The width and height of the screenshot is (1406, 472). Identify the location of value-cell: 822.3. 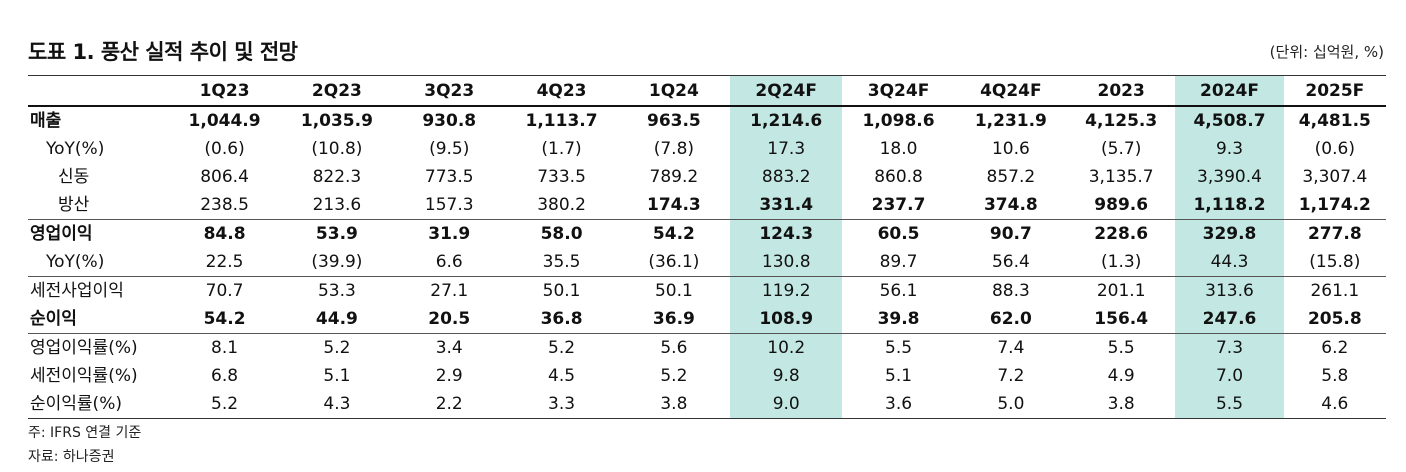
(337, 177).